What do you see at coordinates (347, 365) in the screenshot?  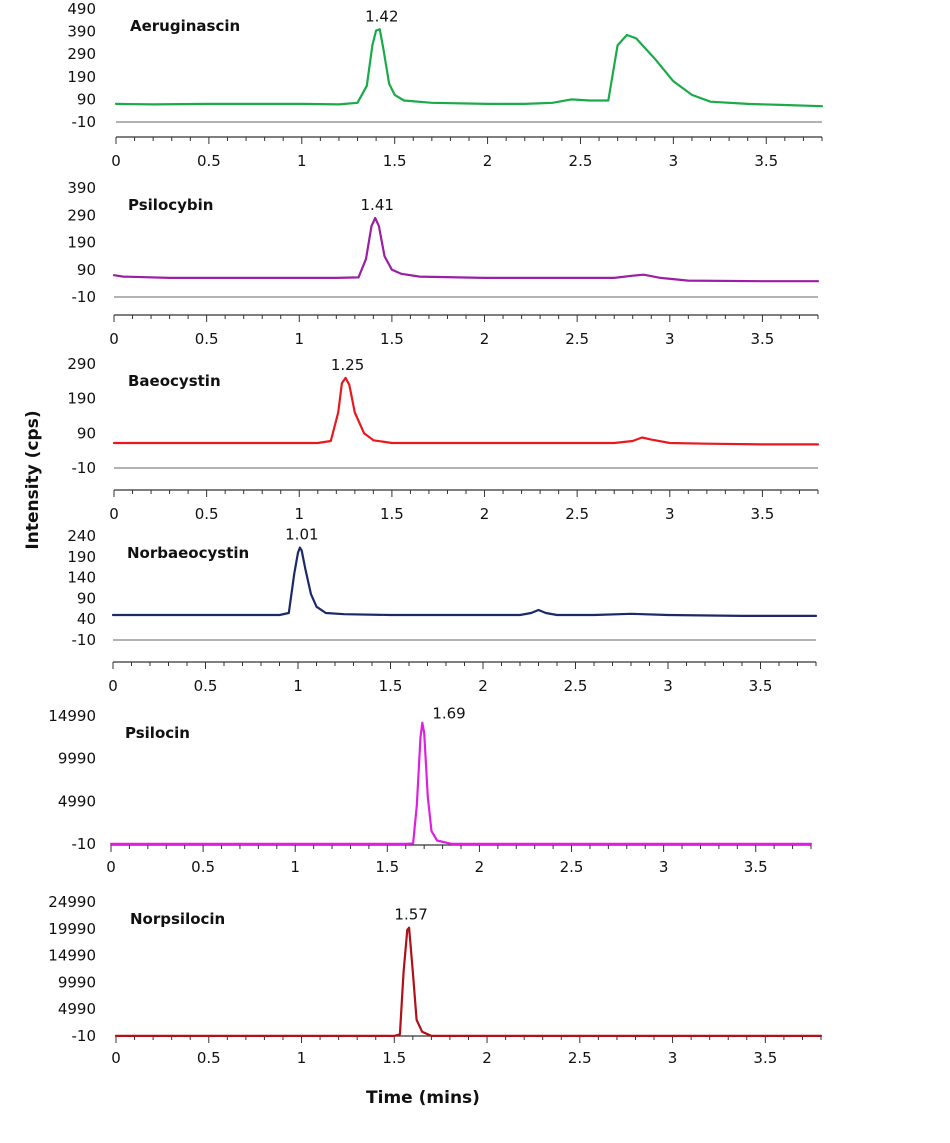 I see `peak-retention-label: 1.25` at bounding box center [347, 365].